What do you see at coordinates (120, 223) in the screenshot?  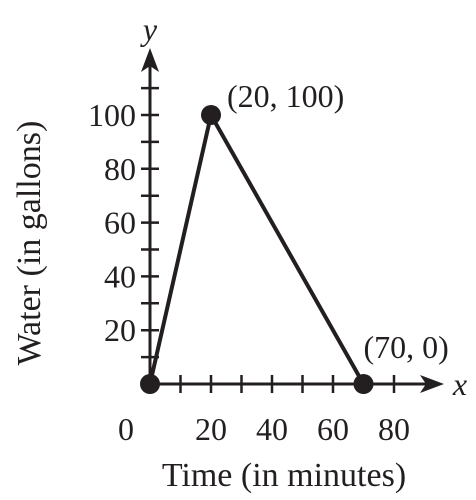 I see `y-tick-label-60: 60` at bounding box center [120, 223].